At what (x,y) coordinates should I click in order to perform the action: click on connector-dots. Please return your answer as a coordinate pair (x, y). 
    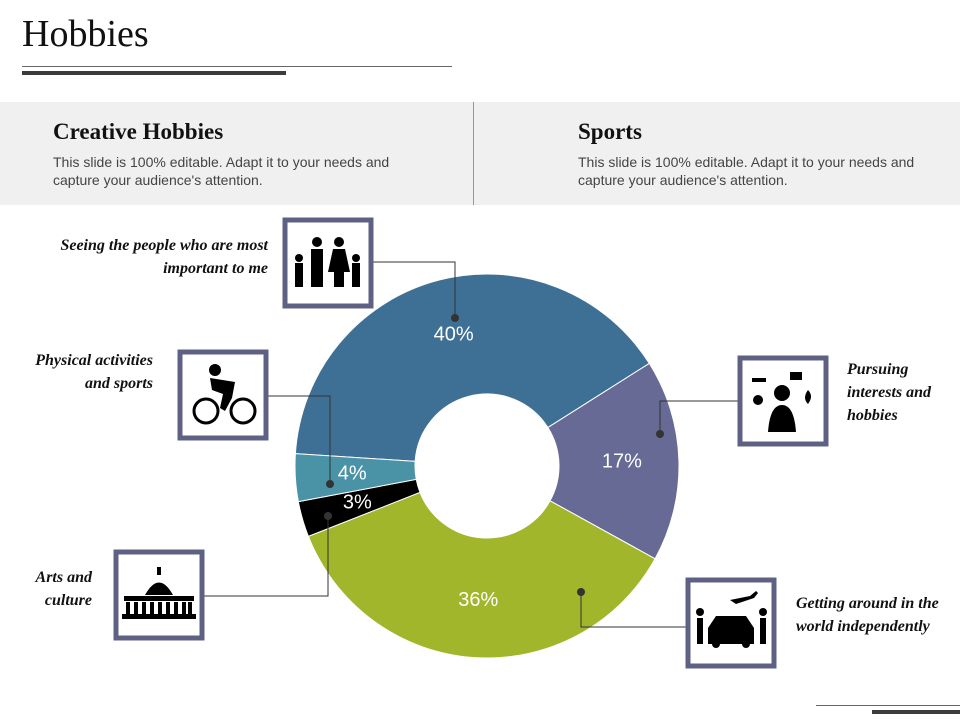
    Looking at the image, I should click on (494, 455).